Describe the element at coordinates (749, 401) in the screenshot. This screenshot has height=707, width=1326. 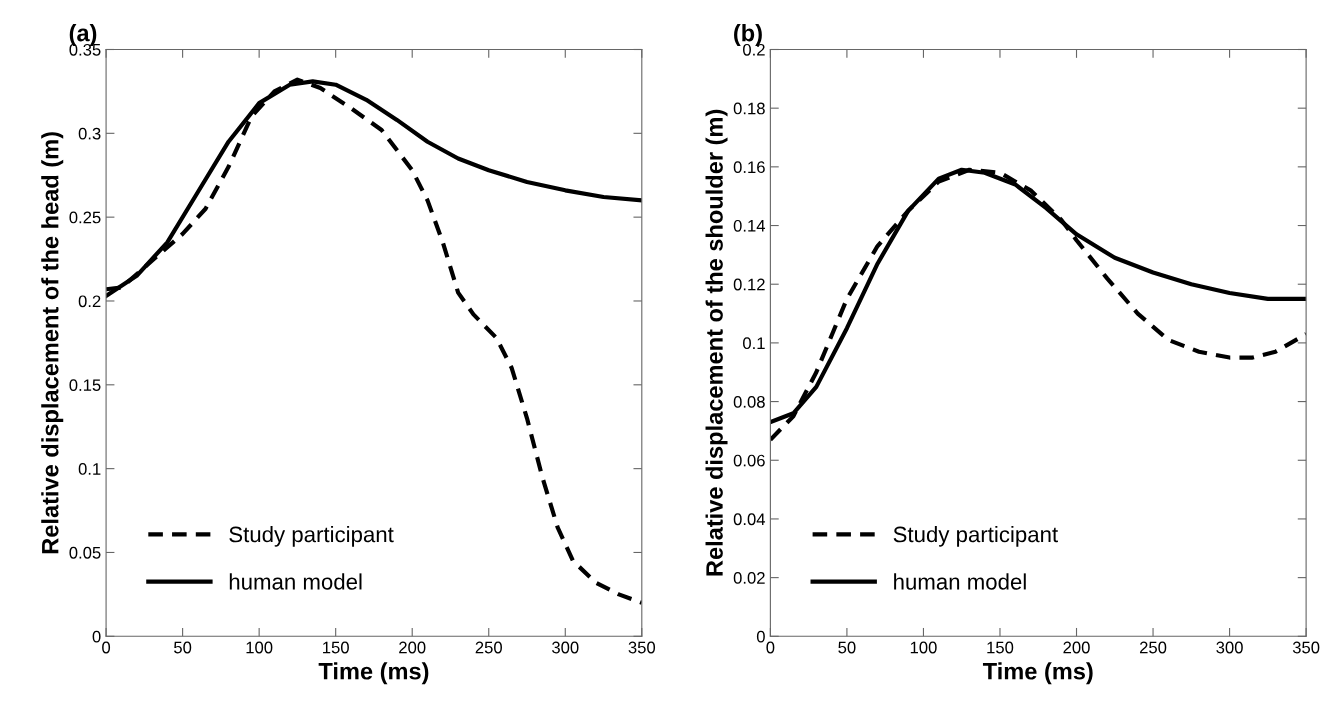
I see `y-tick-label: 0.08` at that location.